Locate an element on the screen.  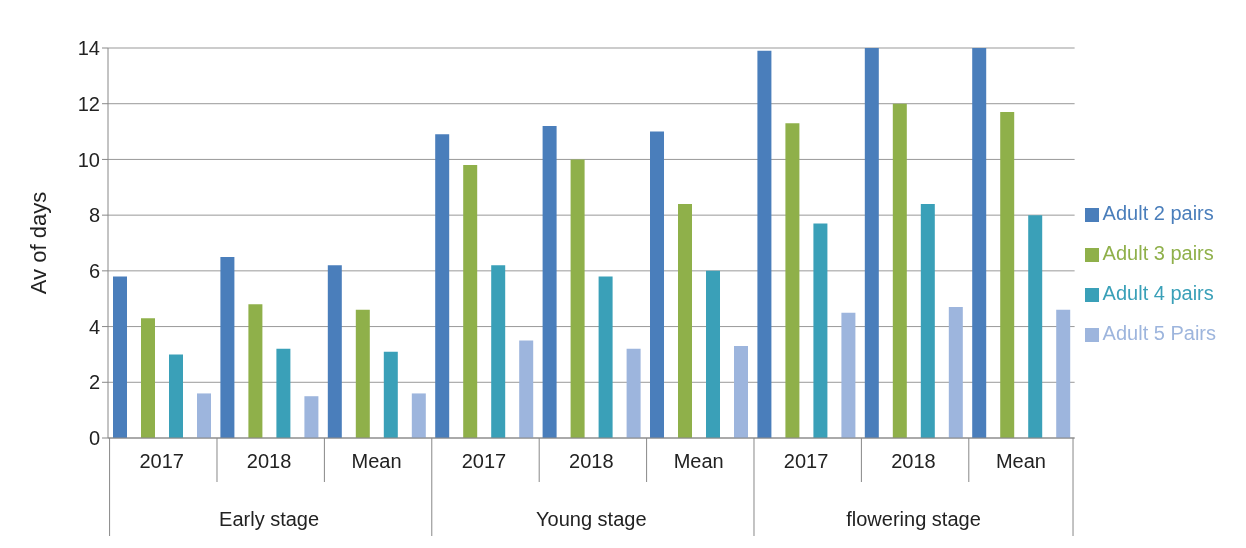
y-tick-label: 2 is located at coordinates (94, 382).